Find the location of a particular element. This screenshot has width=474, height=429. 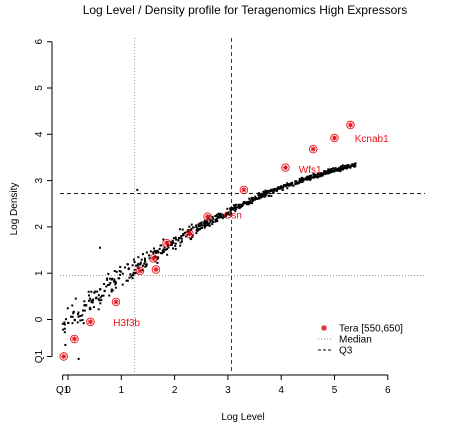

y-tick-label: 2 is located at coordinates (39, 227).